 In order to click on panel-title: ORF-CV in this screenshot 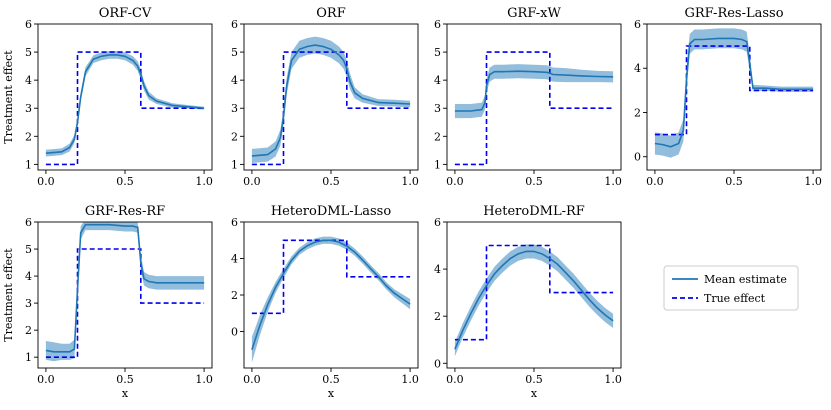, I will do `click(125, 13)`.